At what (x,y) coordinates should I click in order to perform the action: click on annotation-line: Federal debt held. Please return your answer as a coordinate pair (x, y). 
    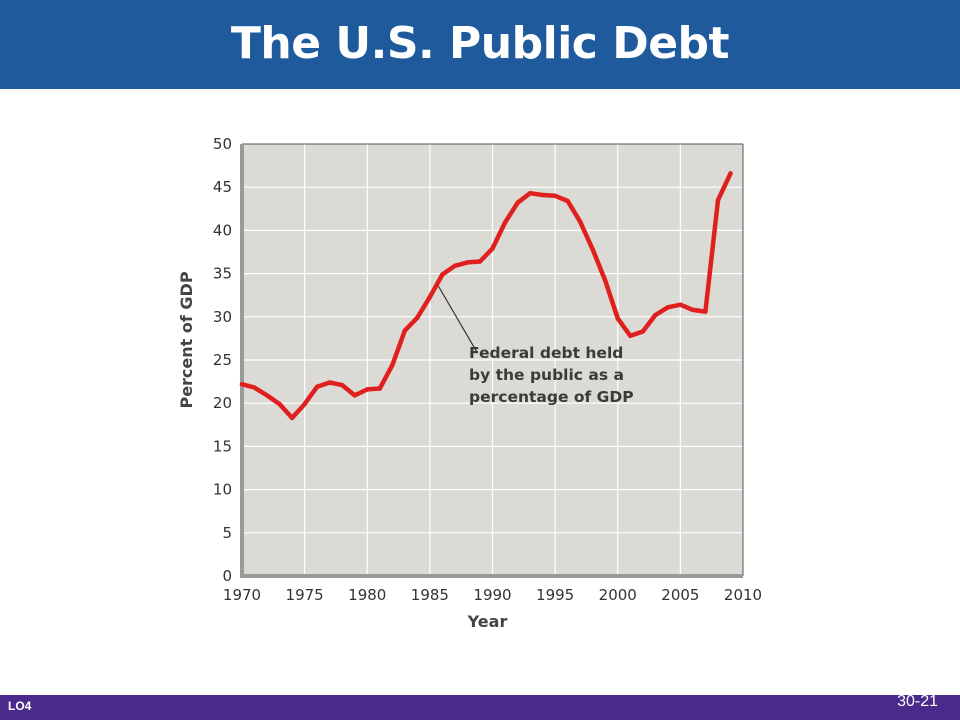
    Looking at the image, I should click on (546, 353).